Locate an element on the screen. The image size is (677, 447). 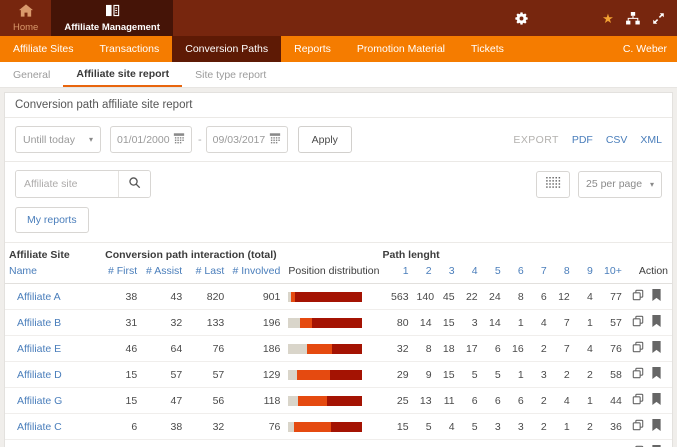
toolbar-right: 25 per page ▾ is located at coordinates (599, 184).